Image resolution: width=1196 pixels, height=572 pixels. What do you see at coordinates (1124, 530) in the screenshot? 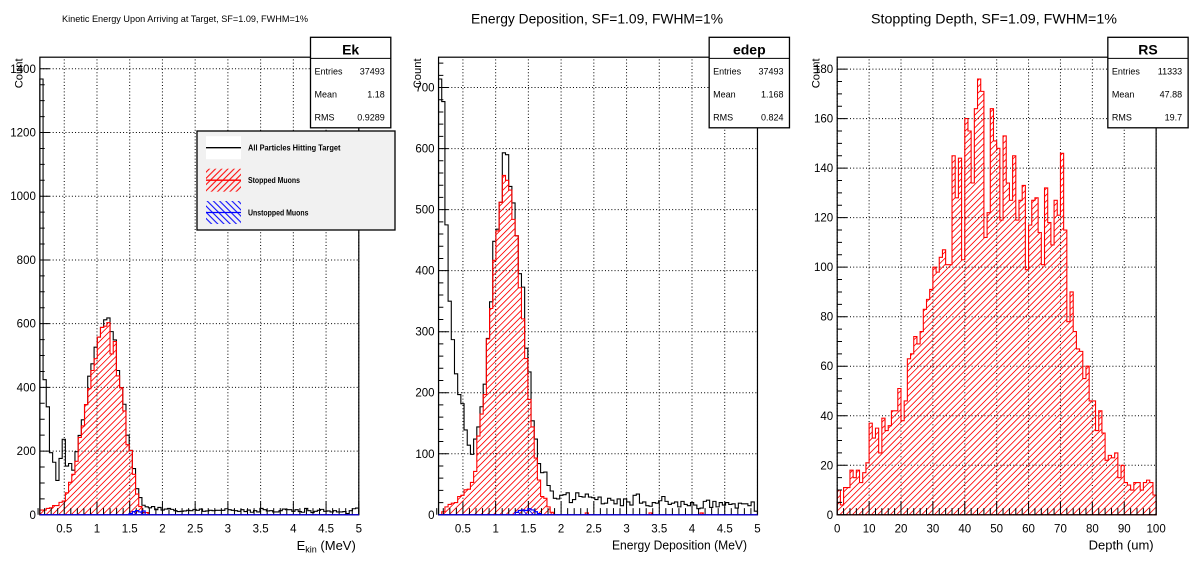
I see `svg-text: 90` at bounding box center [1124, 530].